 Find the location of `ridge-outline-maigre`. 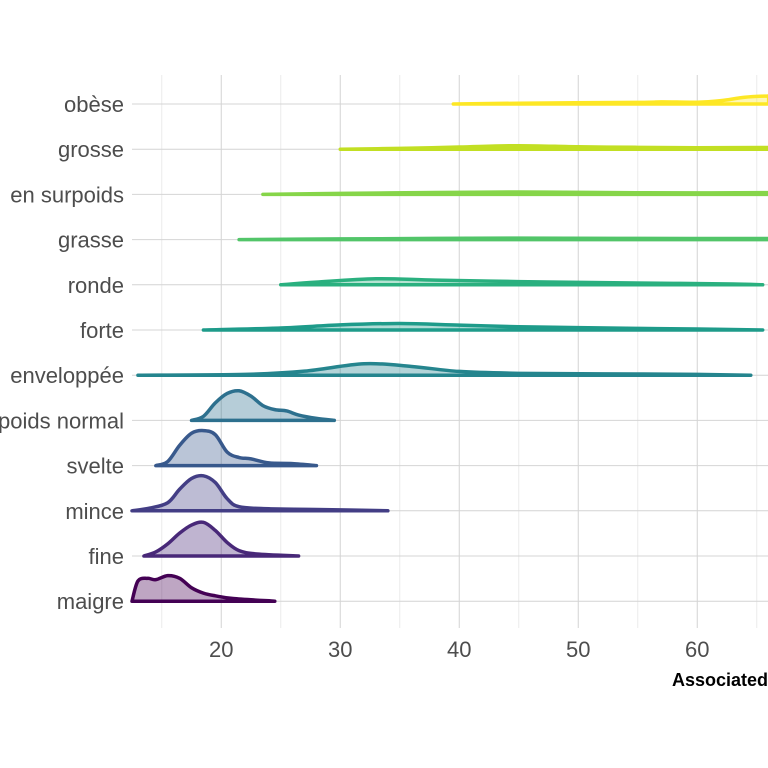

ridge-outline-maigre is located at coordinates (203, 588).